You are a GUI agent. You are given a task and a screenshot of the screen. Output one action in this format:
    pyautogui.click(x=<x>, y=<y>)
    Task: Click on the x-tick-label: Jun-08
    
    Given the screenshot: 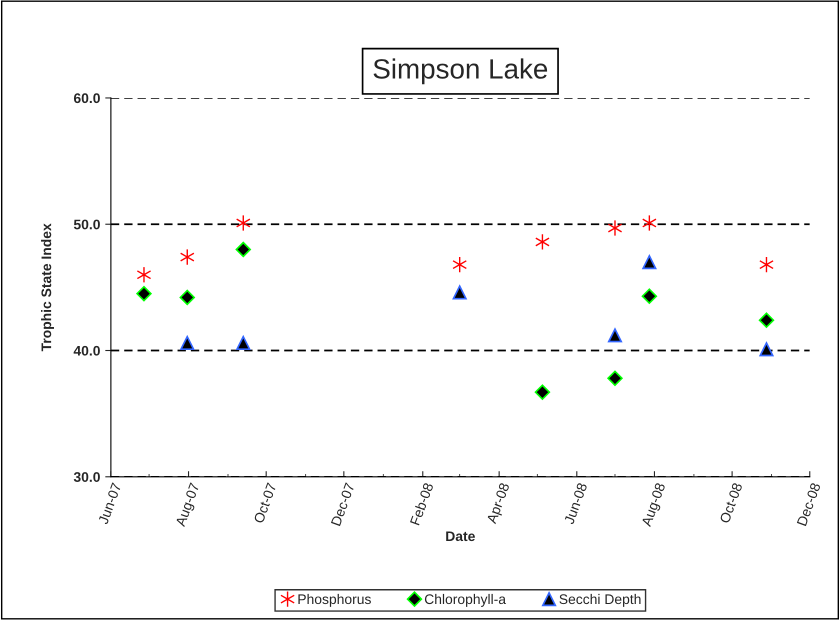 What is the action you would take?
    pyautogui.click(x=576, y=503)
    